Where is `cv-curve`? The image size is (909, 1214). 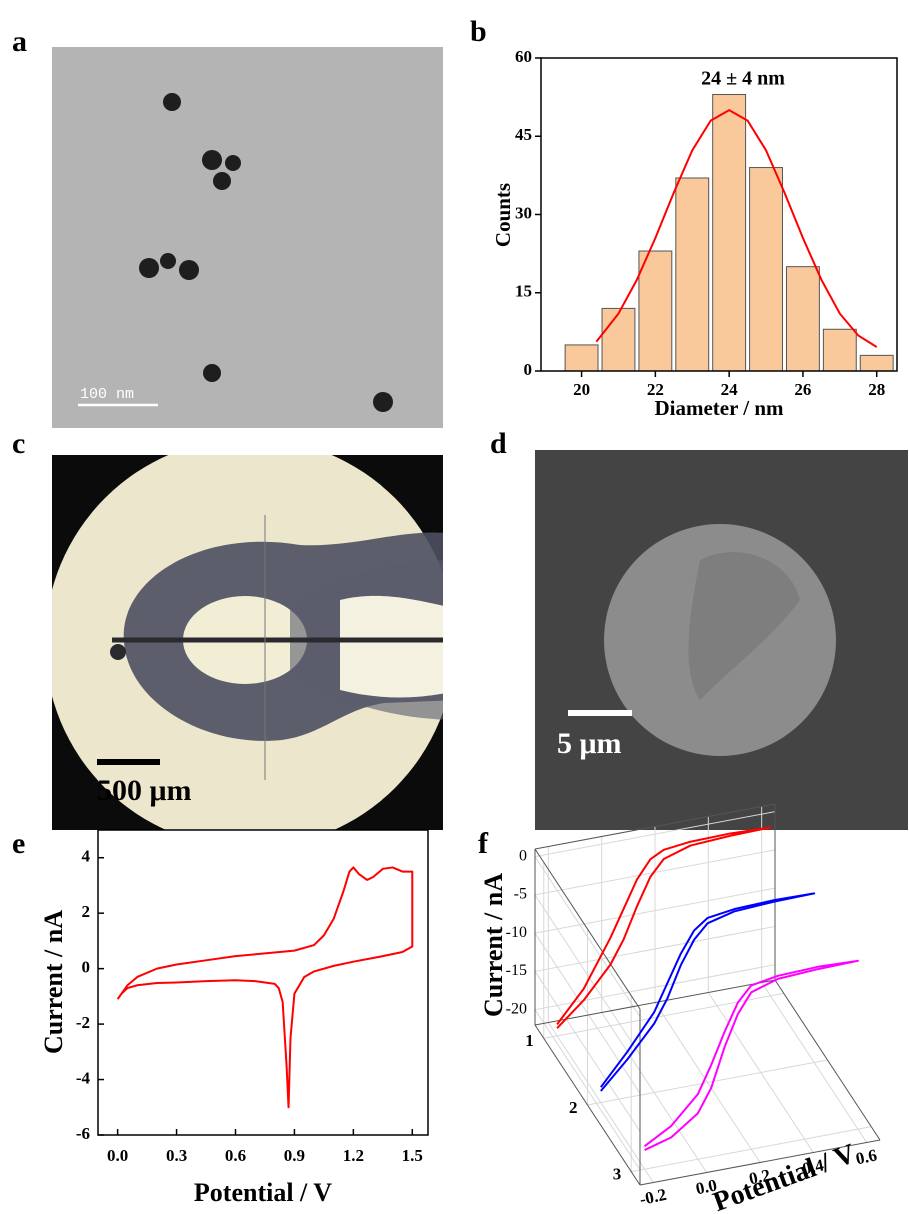
cv-curve is located at coordinates (265, 987).